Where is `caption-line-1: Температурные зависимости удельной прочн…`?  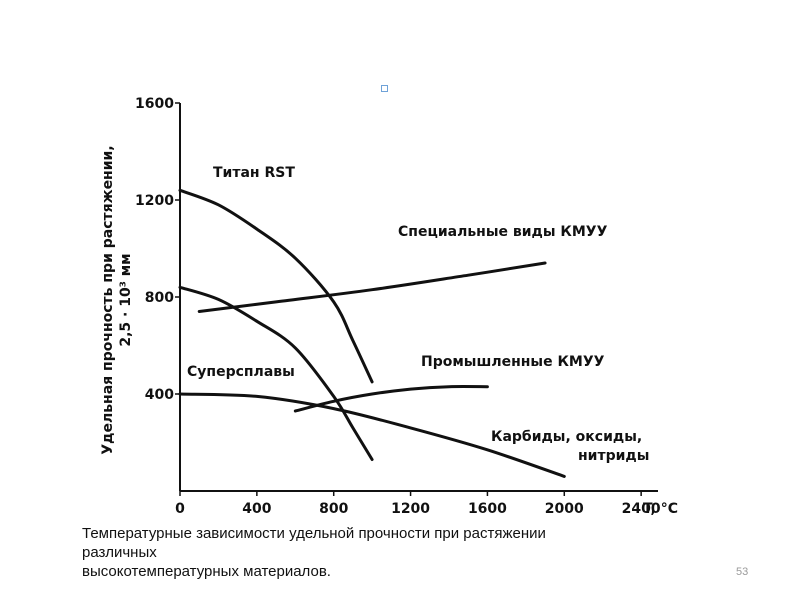
caption-line-1: Температурные зависимости удельной прочн… is located at coordinates (314, 533).